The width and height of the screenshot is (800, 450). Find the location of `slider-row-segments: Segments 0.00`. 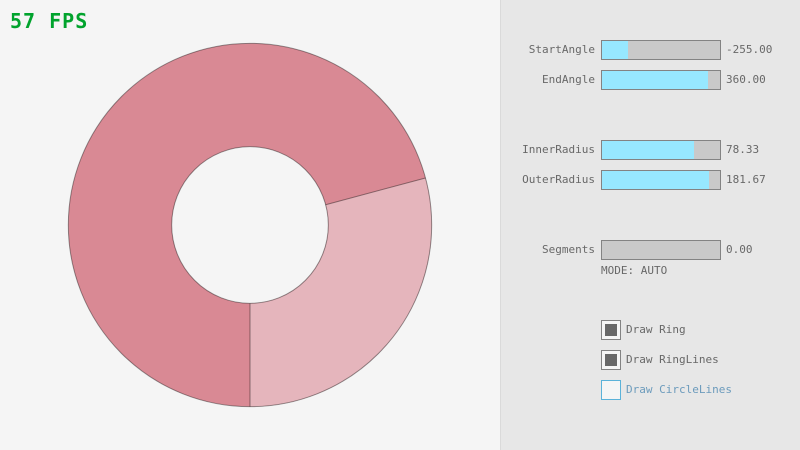

slider-row-segments: Segments 0.00 is located at coordinates (650, 250).